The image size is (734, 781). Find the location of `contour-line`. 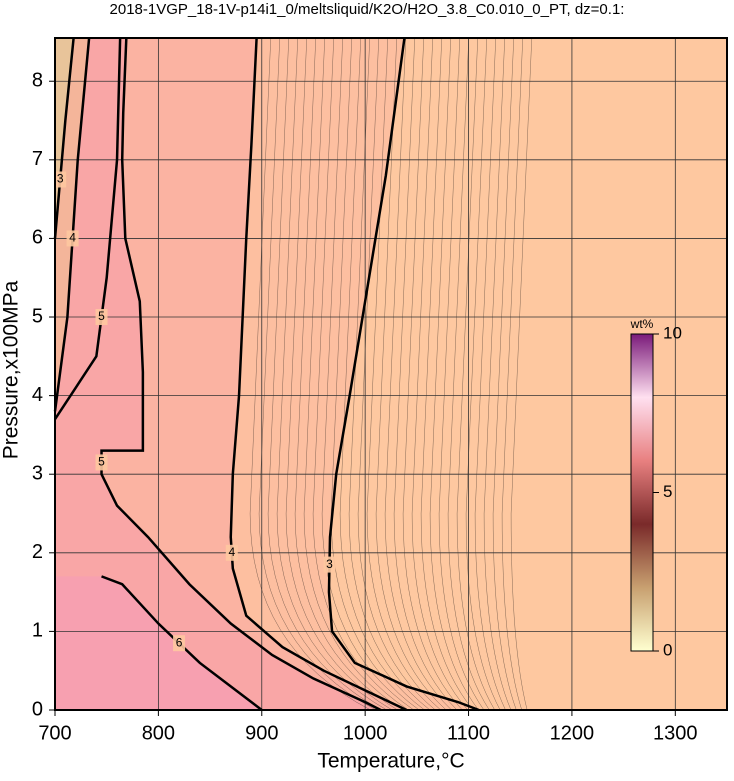

contour-line is located at coordinates (64, 138).